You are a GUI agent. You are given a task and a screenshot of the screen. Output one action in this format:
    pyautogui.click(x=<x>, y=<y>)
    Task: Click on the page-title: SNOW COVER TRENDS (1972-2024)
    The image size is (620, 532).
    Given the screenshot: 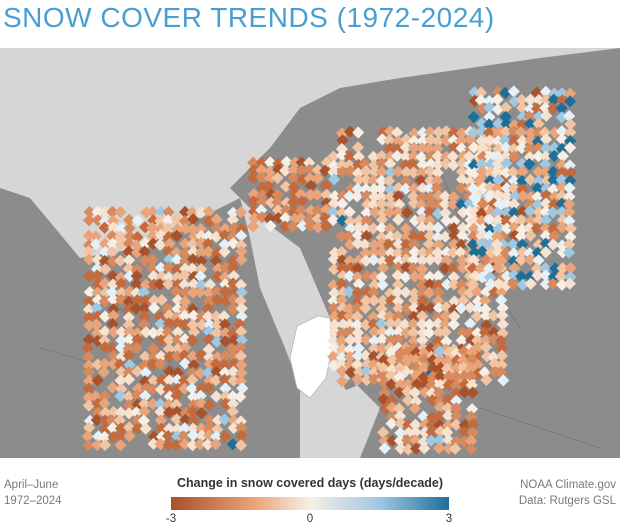 What is the action you would take?
    pyautogui.click(x=249, y=17)
    